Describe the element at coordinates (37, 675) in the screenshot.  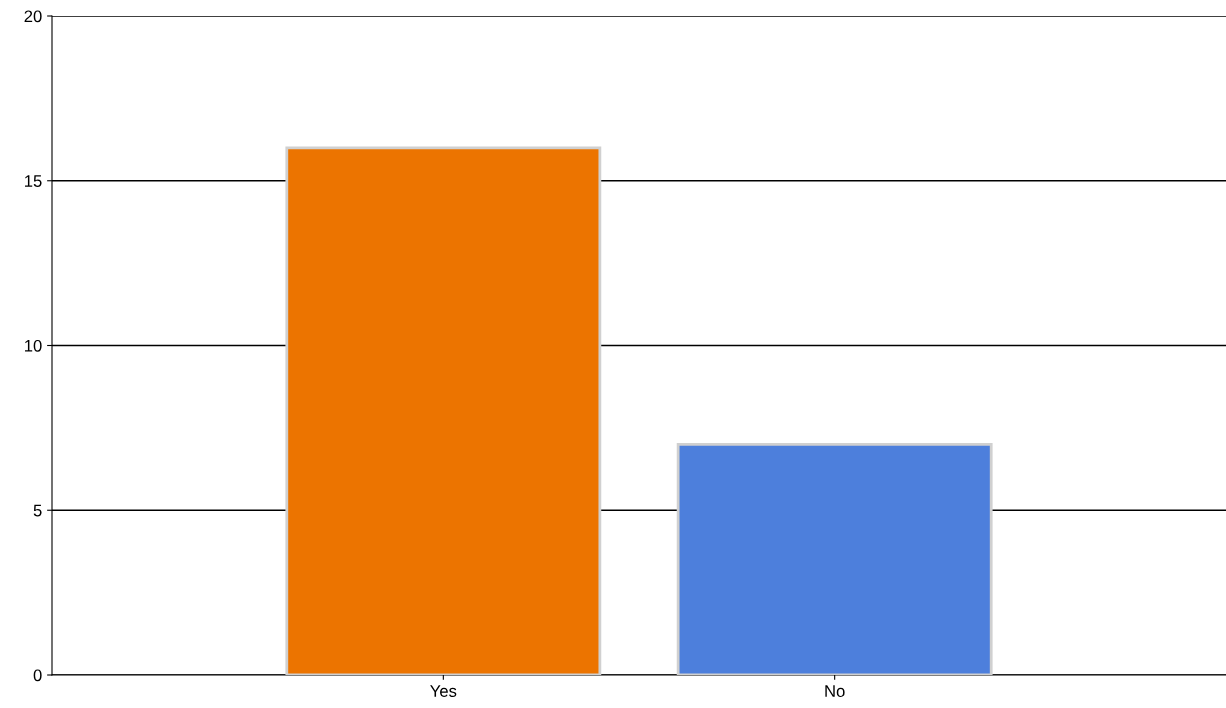
I see `y-tick-label: 0` at that location.